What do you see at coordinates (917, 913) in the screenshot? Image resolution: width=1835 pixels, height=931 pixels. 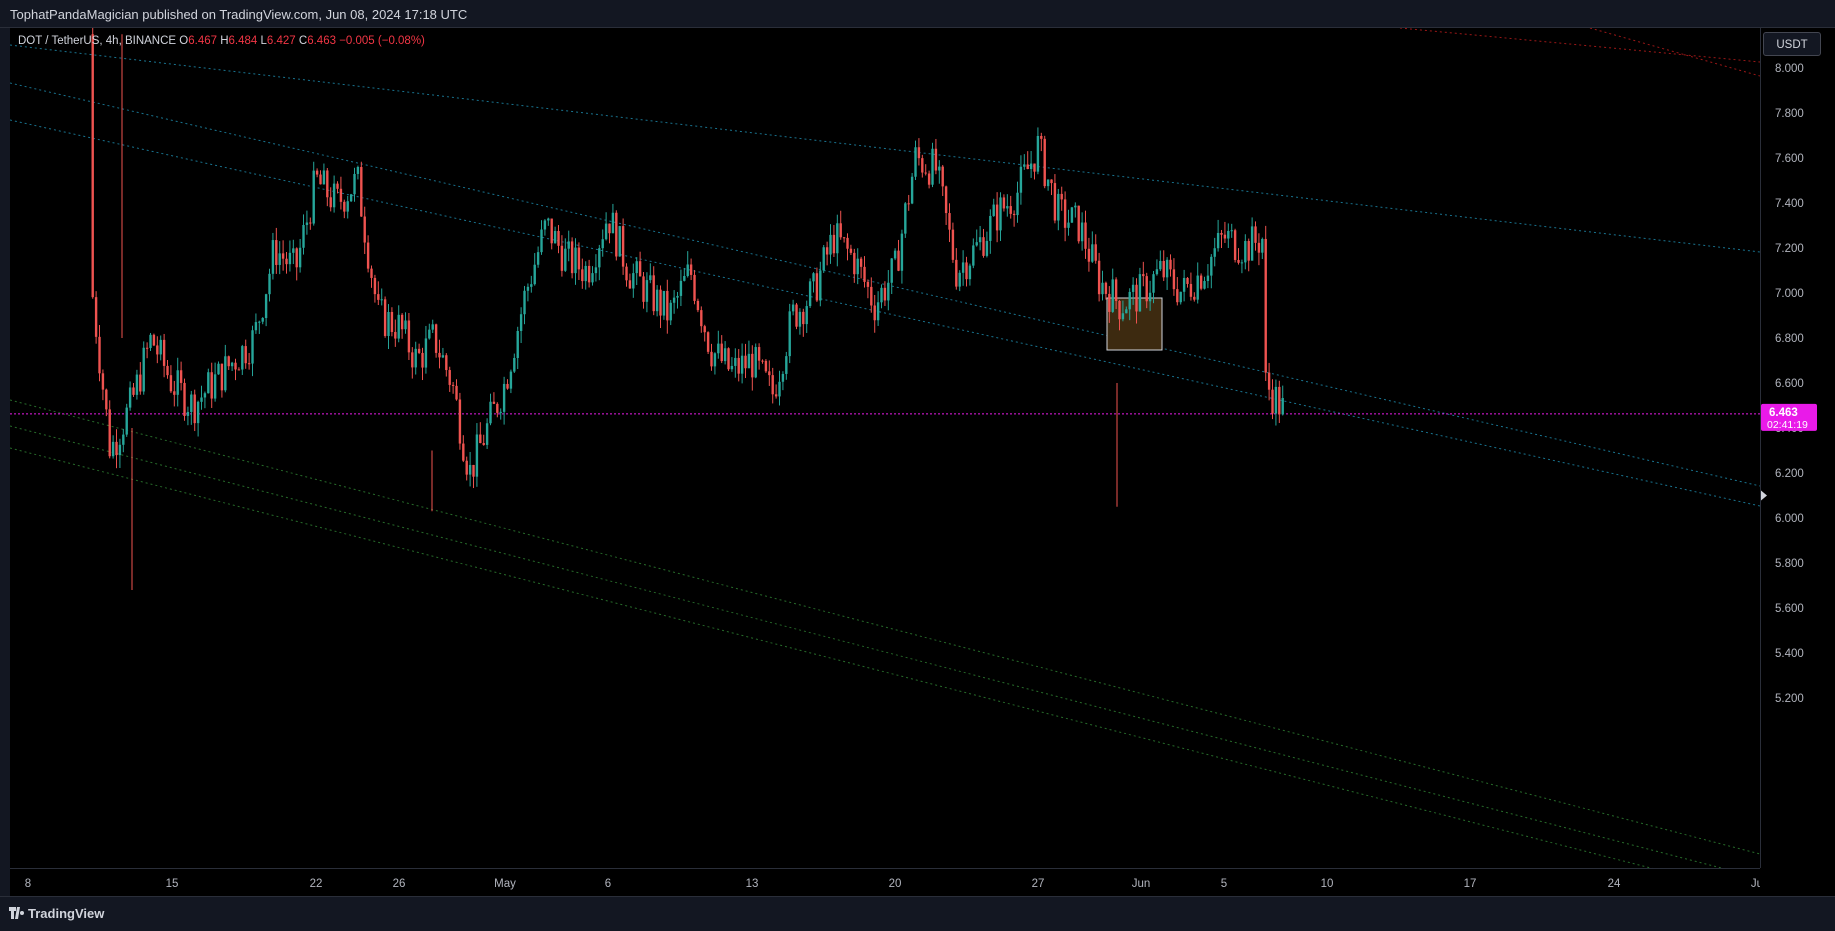 I see `footer: TradingView` at bounding box center [917, 913].